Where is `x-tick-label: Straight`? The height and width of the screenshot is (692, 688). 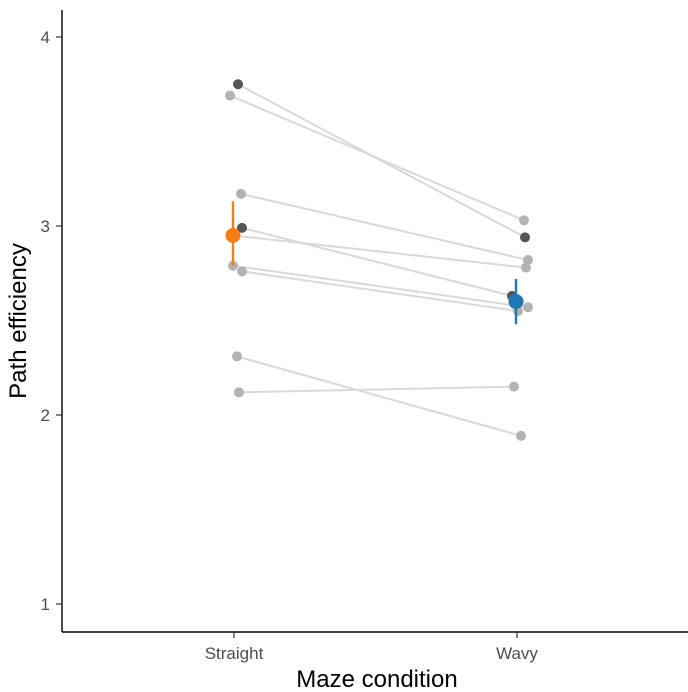
x-tick-label: Straight is located at coordinates (234, 653).